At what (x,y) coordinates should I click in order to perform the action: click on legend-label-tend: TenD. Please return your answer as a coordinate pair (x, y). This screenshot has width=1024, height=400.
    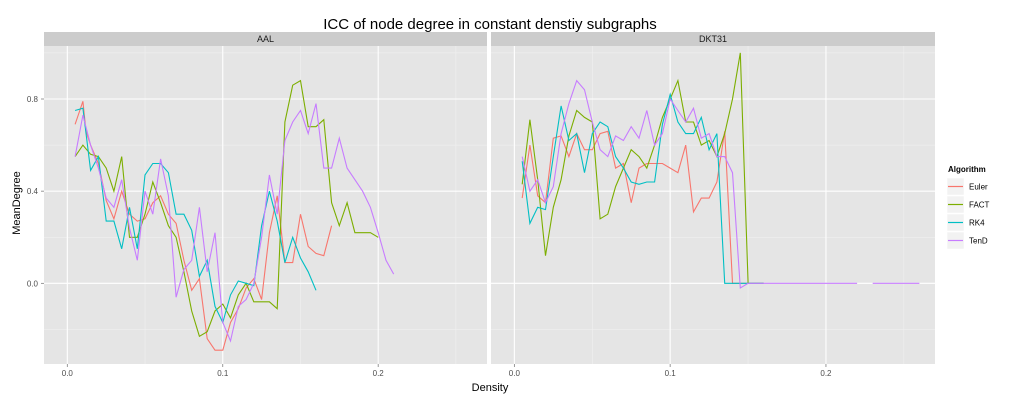
    Looking at the image, I should click on (978, 241).